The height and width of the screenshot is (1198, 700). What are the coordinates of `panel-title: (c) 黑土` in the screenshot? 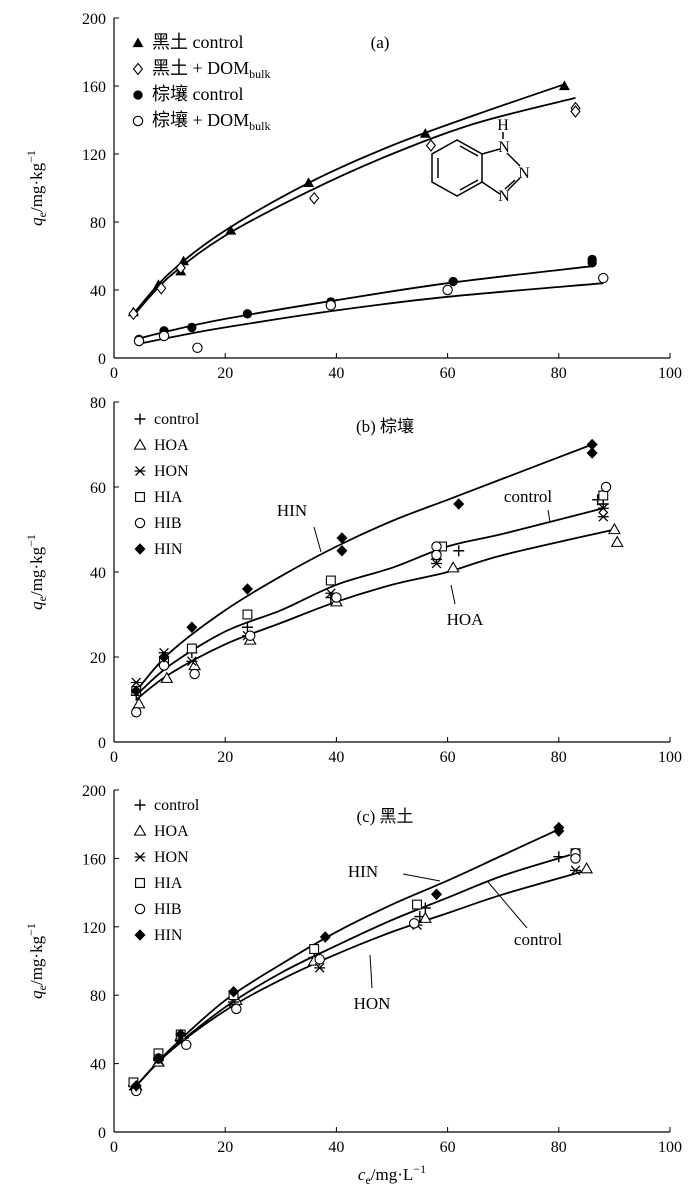 It's located at (384, 816).